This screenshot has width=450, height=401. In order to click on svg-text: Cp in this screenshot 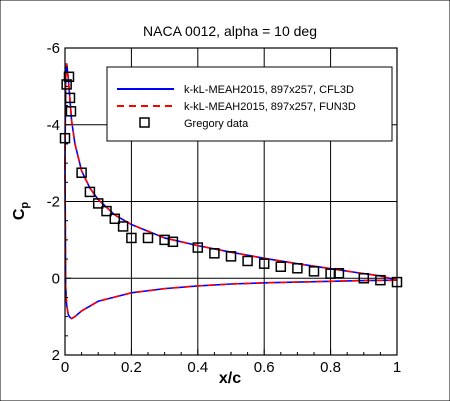, I will do `click(21, 211)`.